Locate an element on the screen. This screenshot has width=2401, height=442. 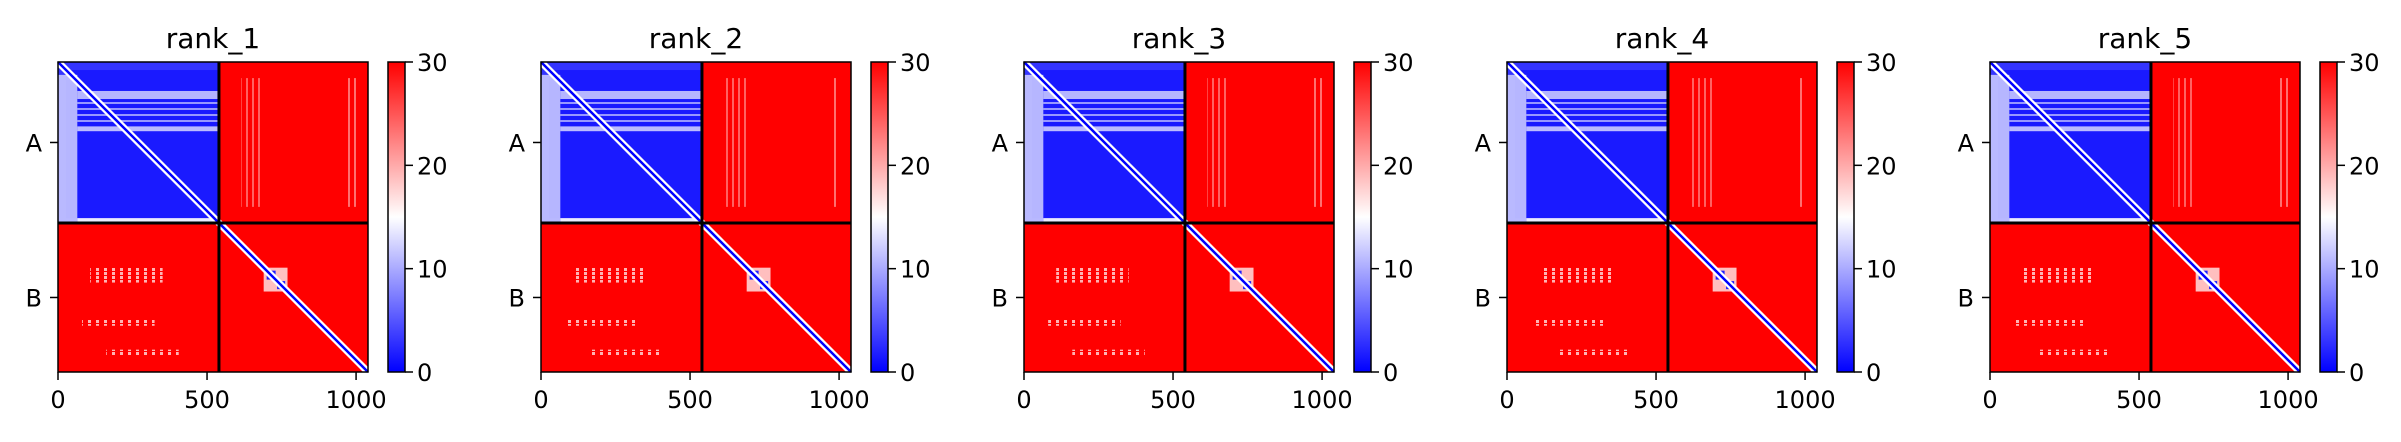
panel-title: rank_4 is located at coordinates (1662, 38).